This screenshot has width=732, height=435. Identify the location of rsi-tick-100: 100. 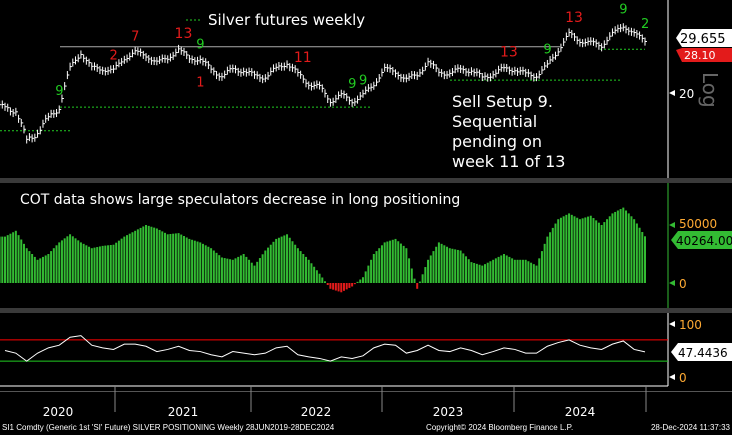
(690, 325).